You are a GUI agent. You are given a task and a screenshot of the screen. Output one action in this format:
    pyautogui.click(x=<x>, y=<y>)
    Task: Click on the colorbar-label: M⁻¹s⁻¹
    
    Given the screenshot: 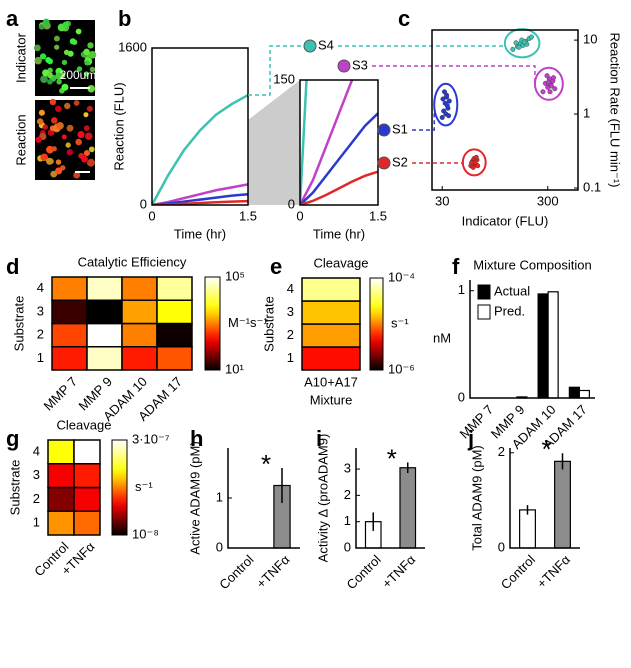 What is the action you would take?
    pyautogui.click(x=248, y=322)
    